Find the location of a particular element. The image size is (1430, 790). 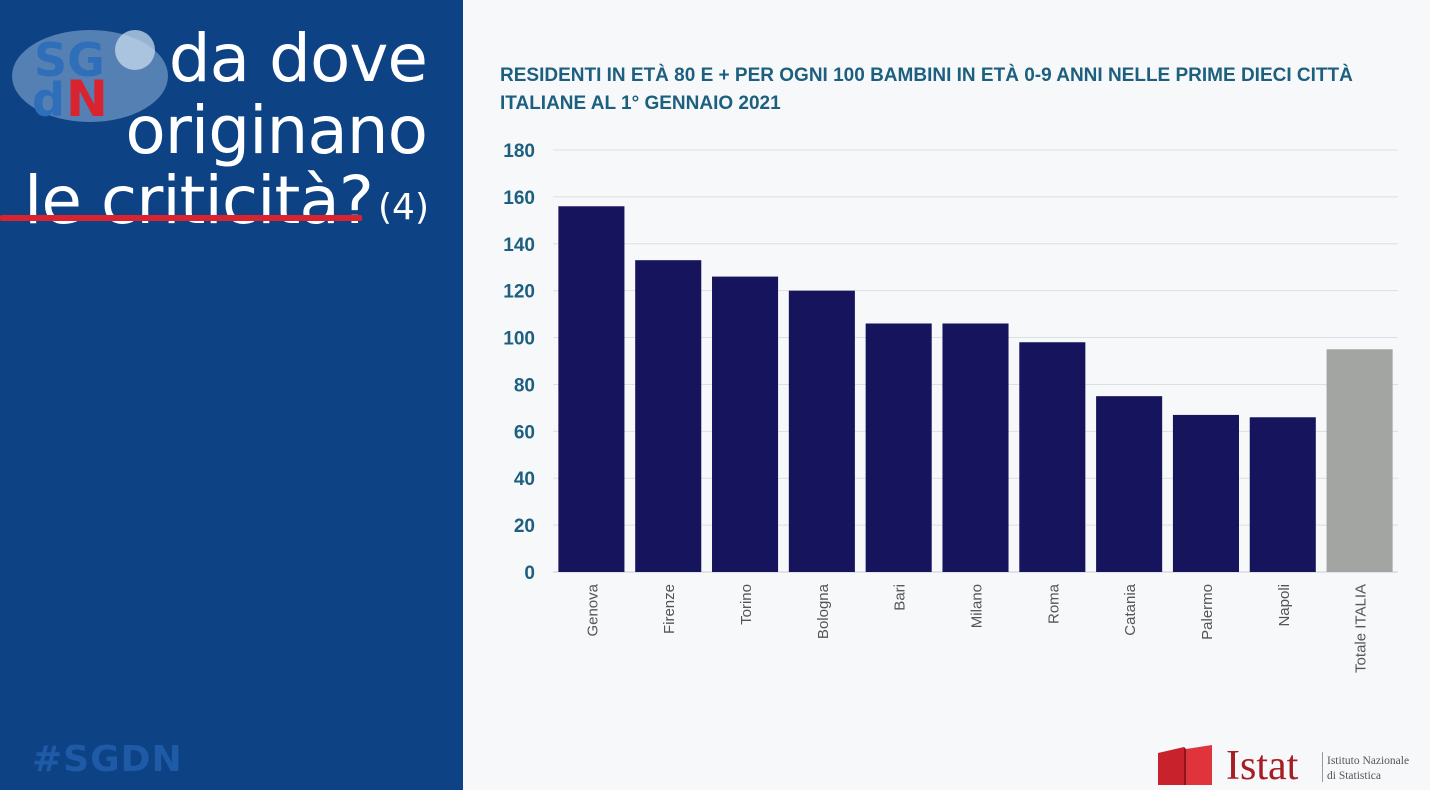

bar-torino is located at coordinates (745, 424).